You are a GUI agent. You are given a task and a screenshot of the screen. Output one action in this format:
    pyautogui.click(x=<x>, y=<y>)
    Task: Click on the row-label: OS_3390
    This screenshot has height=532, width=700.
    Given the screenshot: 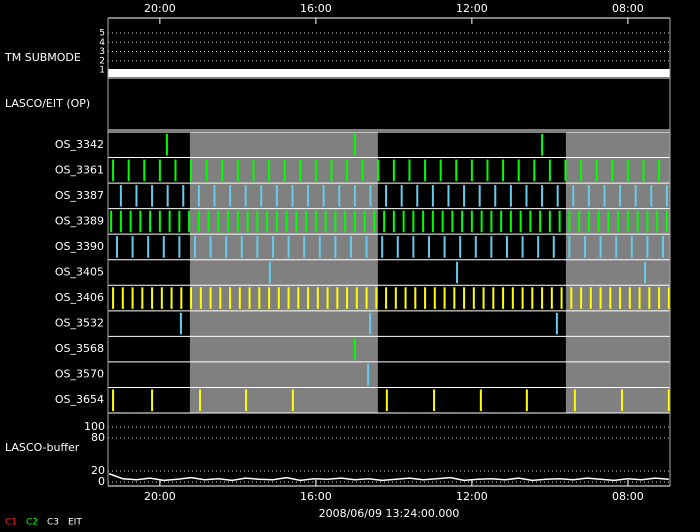 What is the action you would take?
    pyautogui.click(x=79, y=246)
    